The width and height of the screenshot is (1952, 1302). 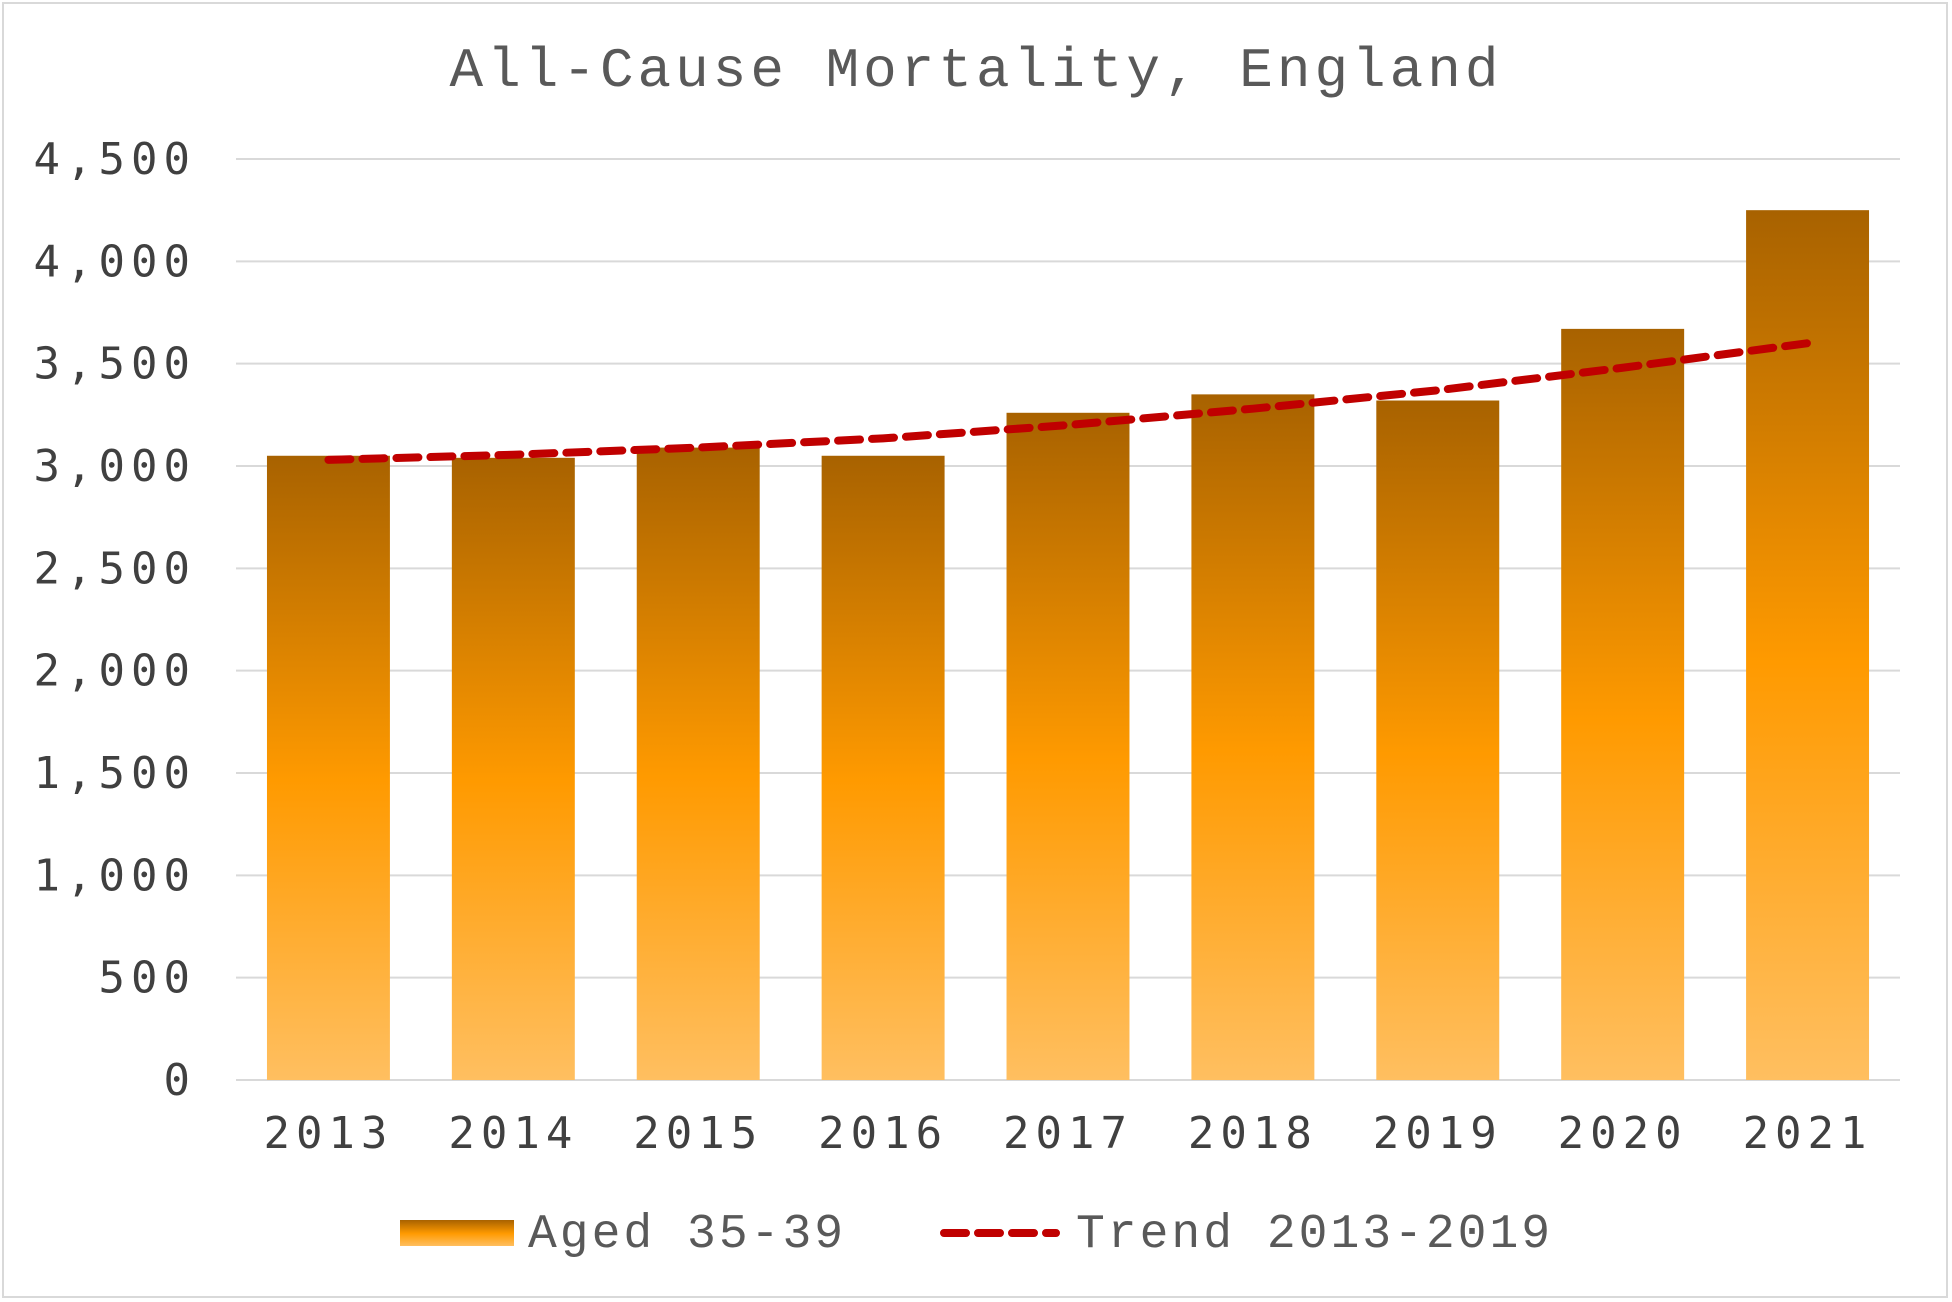 What do you see at coordinates (1438, 1133) in the screenshot?
I see `x-tick-label: 2019` at bounding box center [1438, 1133].